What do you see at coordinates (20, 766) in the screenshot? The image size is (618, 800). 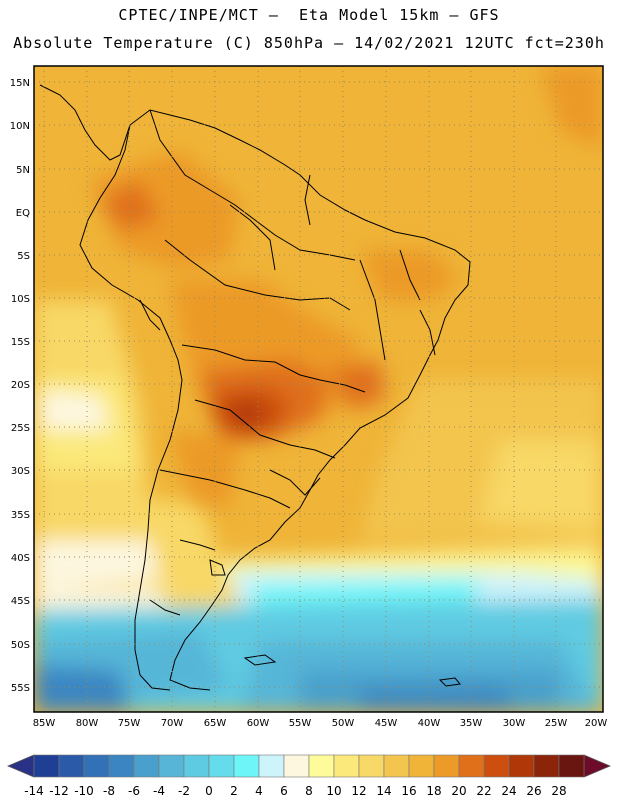 I see `colorbar-left-arrow` at bounding box center [20, 766].